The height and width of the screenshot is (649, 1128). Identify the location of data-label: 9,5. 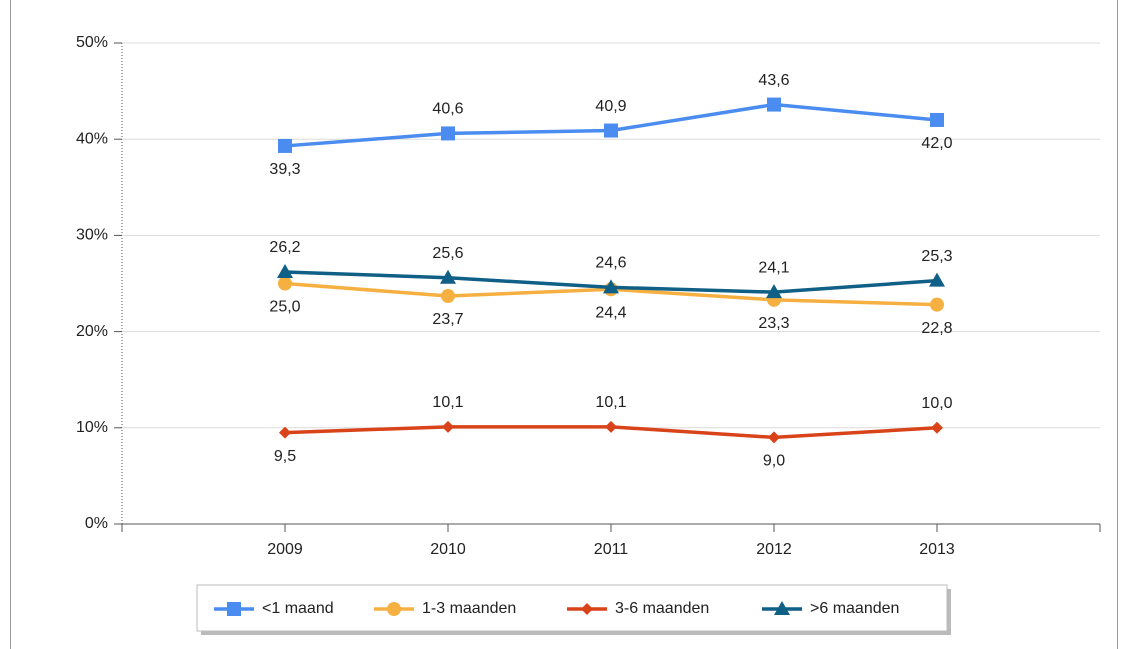
(285, 456).